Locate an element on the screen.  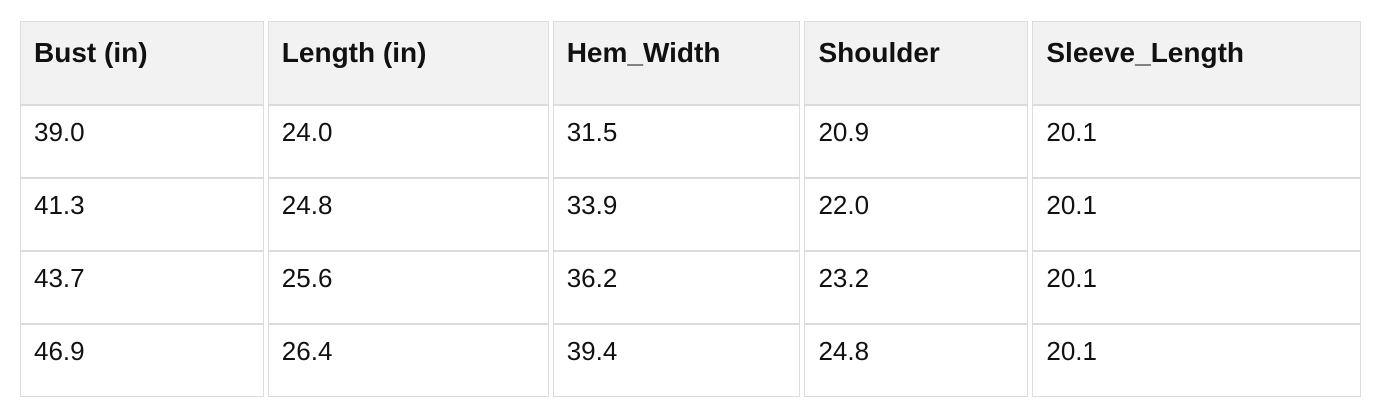
column-header-bust: Bust (in) is located at coordinates (142, 63).